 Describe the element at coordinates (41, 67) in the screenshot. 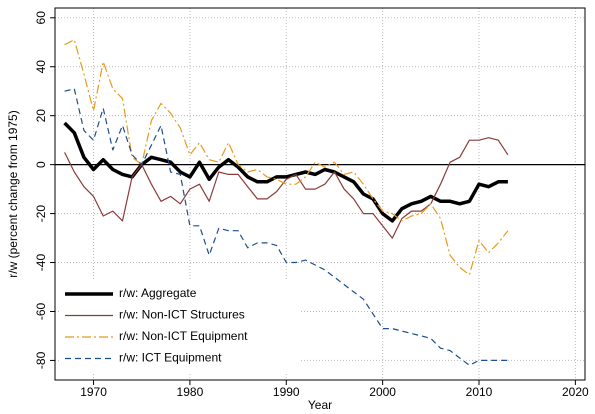

I see `y-tick-label: 40` at that location.